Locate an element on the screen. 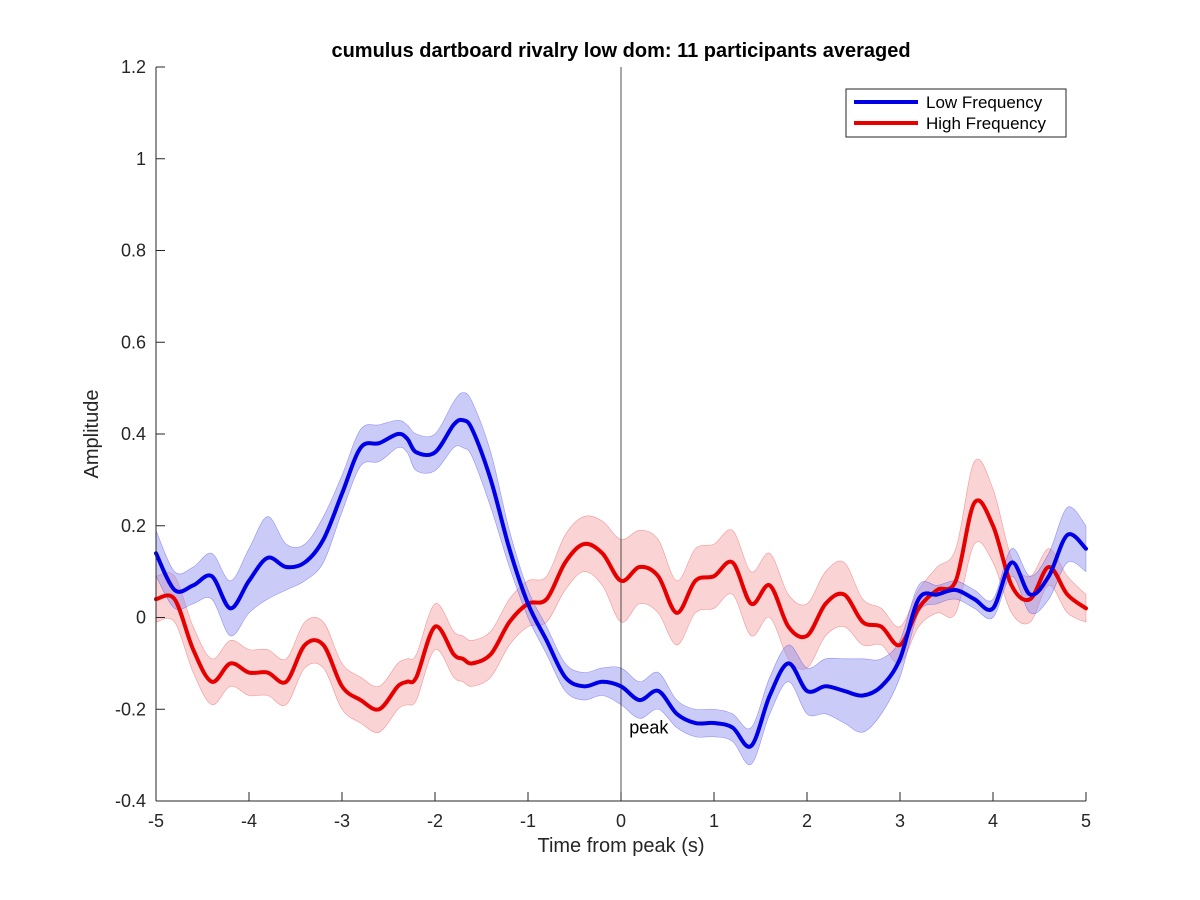 The height and width of the screenshot is (900, 1200). y-tick-label: 0 is located at coordinates (141, 618).